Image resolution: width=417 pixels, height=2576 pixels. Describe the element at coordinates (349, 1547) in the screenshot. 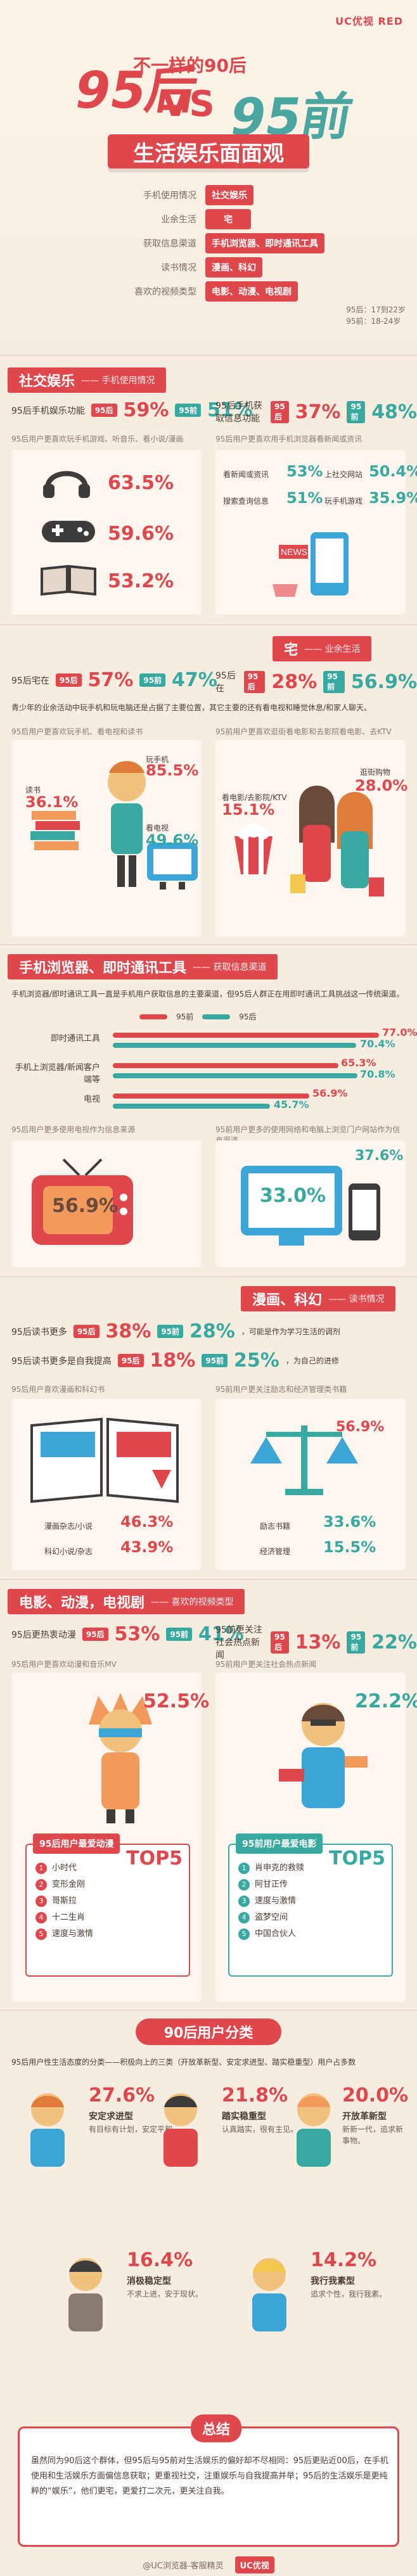

I see `s4-right-value: 15.5%` at that location.